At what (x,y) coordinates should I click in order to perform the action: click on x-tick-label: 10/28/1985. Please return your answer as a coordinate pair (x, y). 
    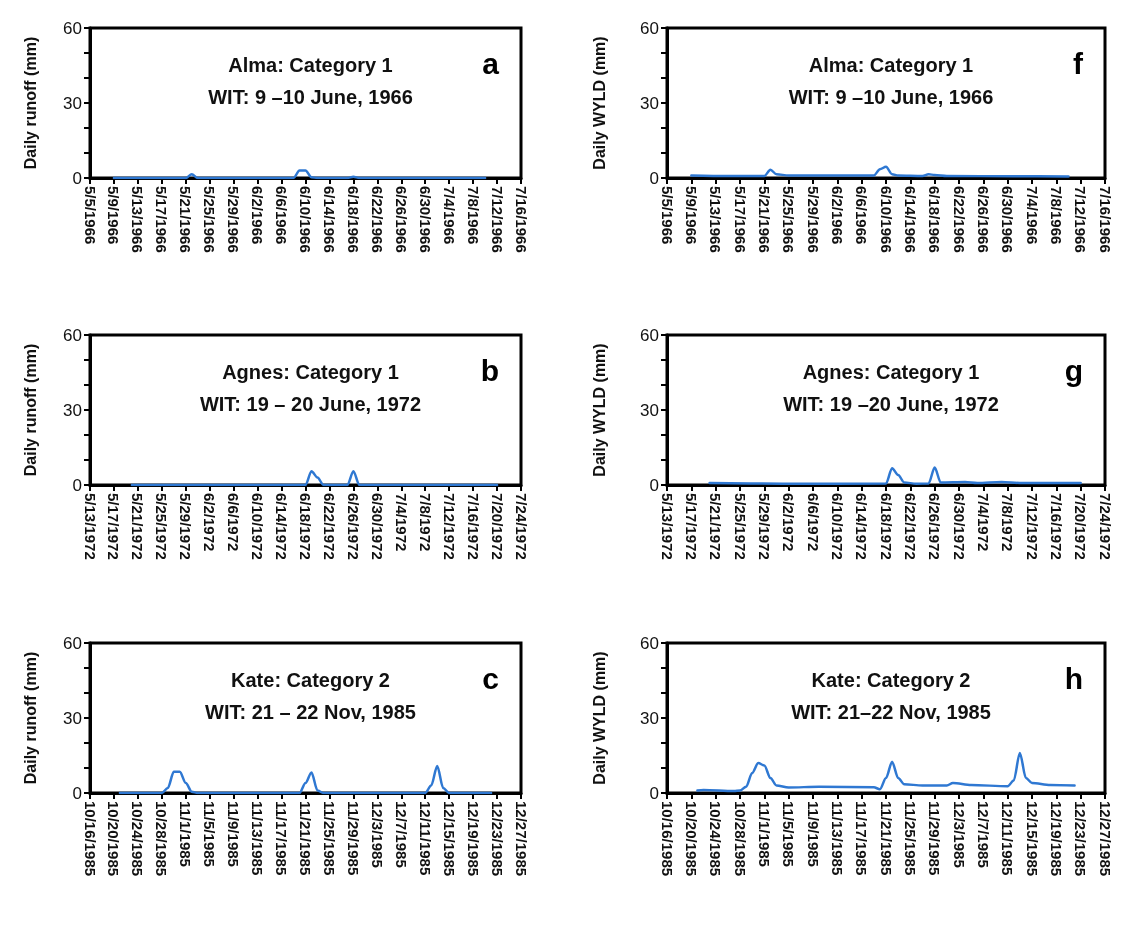
    Looking at the image, I should click on (162, 839).